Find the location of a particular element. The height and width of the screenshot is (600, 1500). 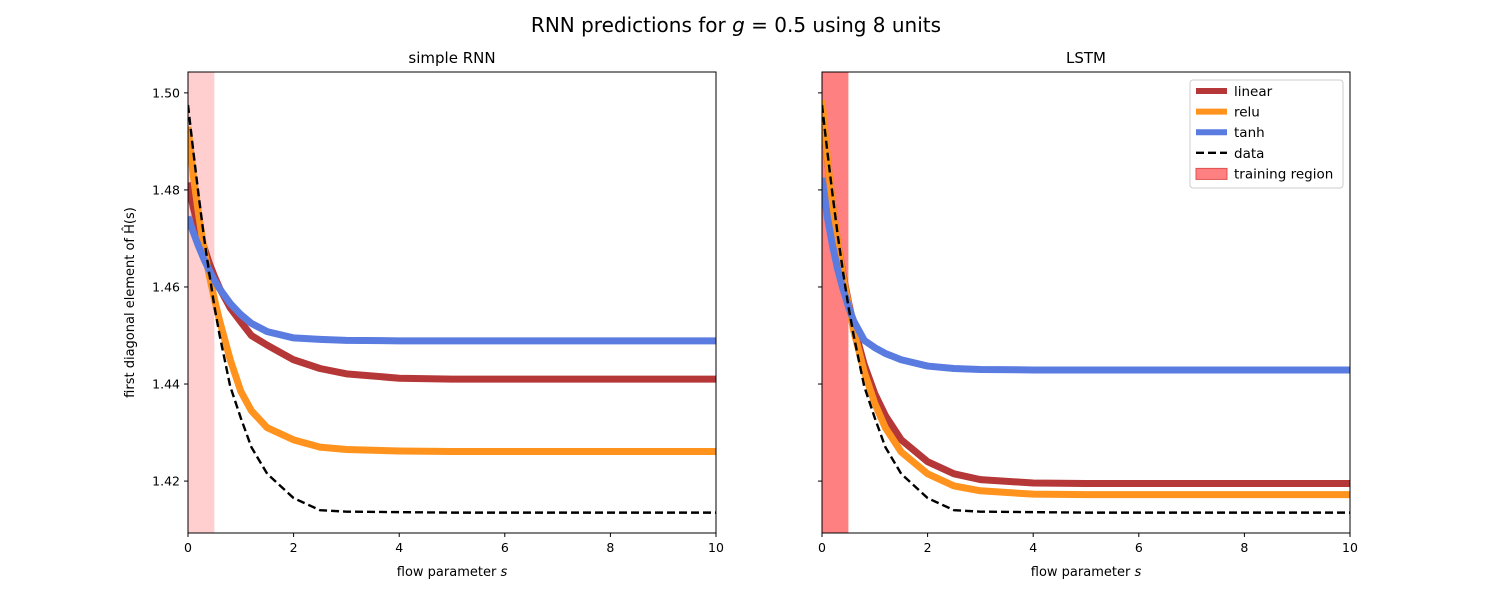

legend: linear relu tanh data training region is located at coordinates (1266, 134).